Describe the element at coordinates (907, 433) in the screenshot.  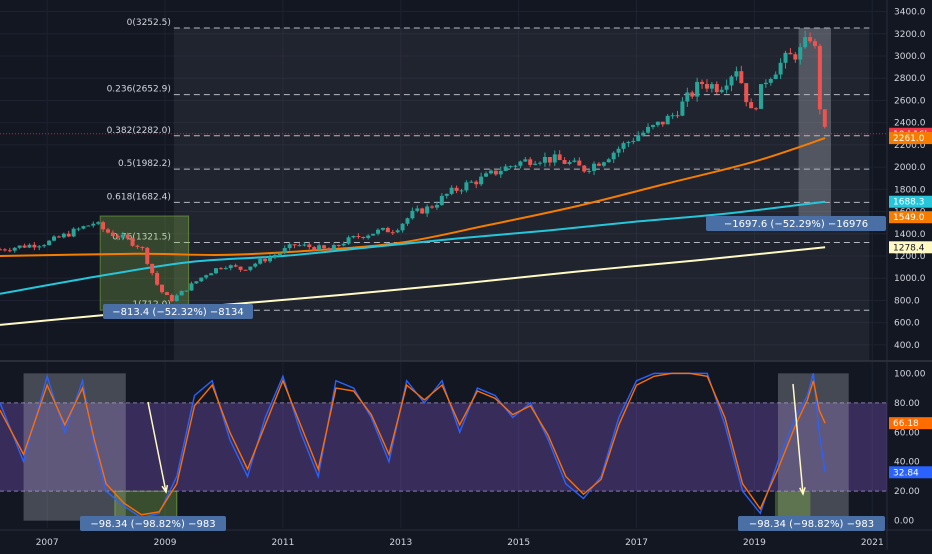
I see `stoch-tick-label: 60.00` at that location.